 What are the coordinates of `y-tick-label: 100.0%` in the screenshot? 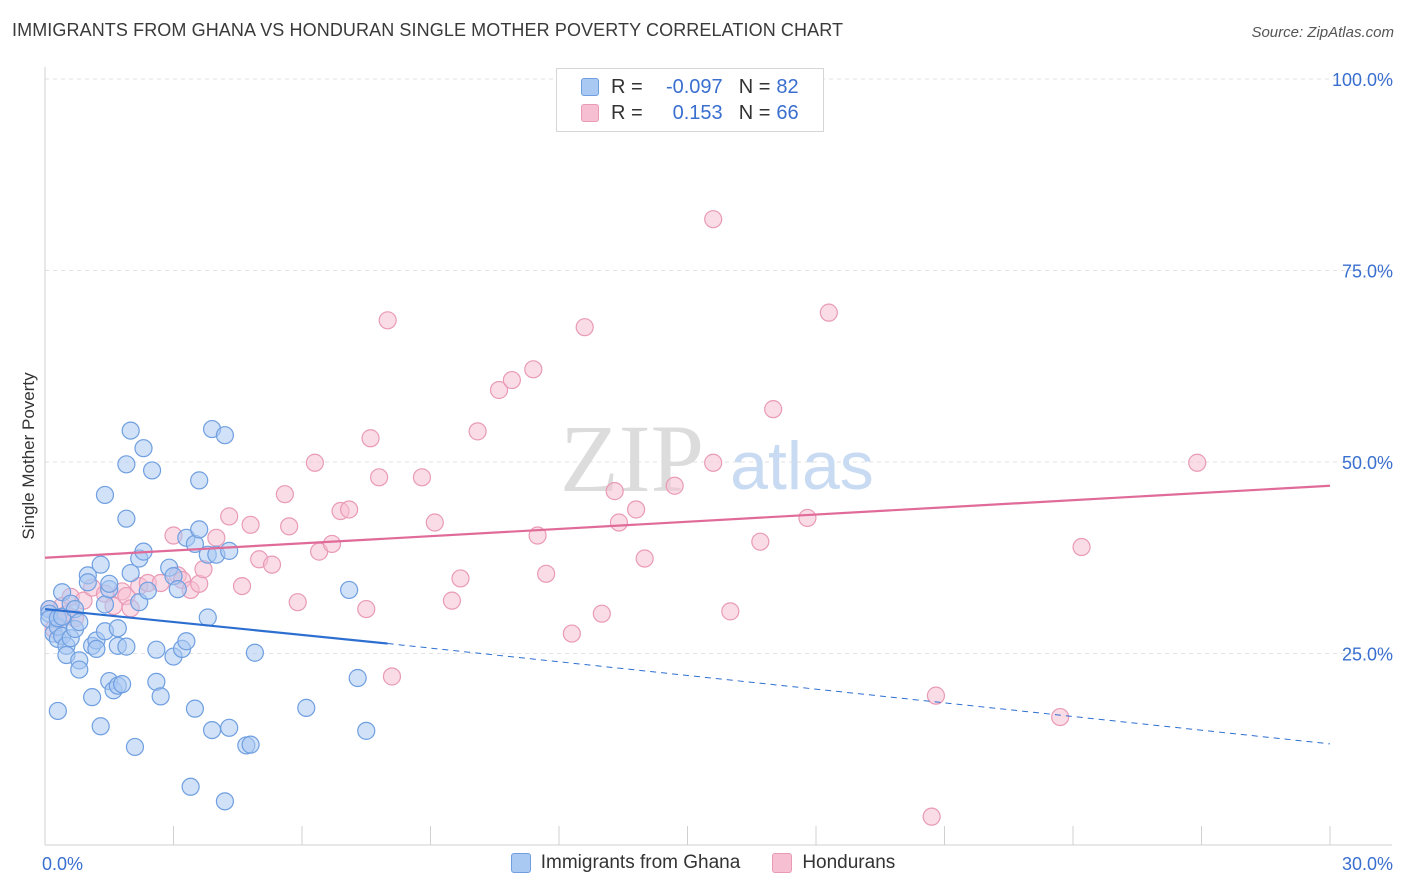 It's located at (1362, 80).